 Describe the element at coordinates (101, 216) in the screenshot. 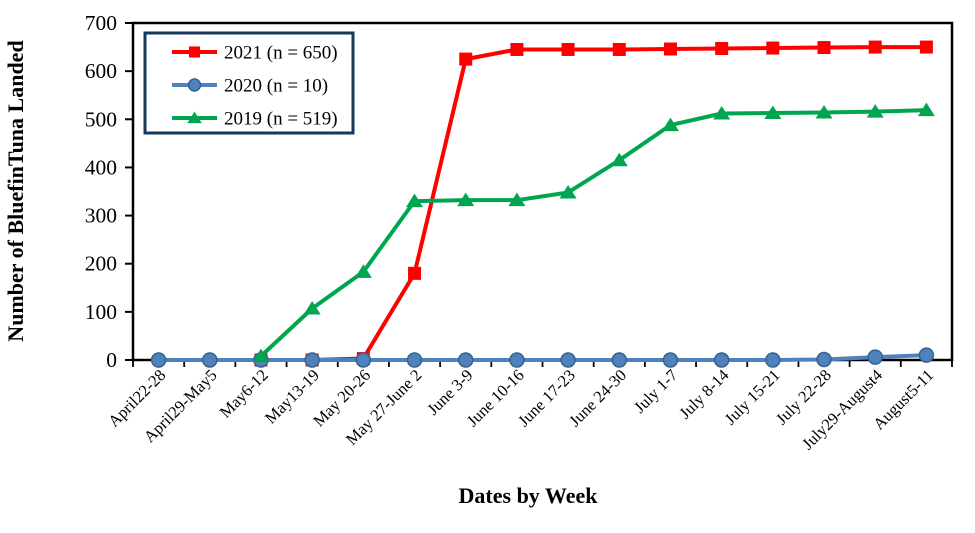

I see `y-axis-tick-label: 300` at that location.